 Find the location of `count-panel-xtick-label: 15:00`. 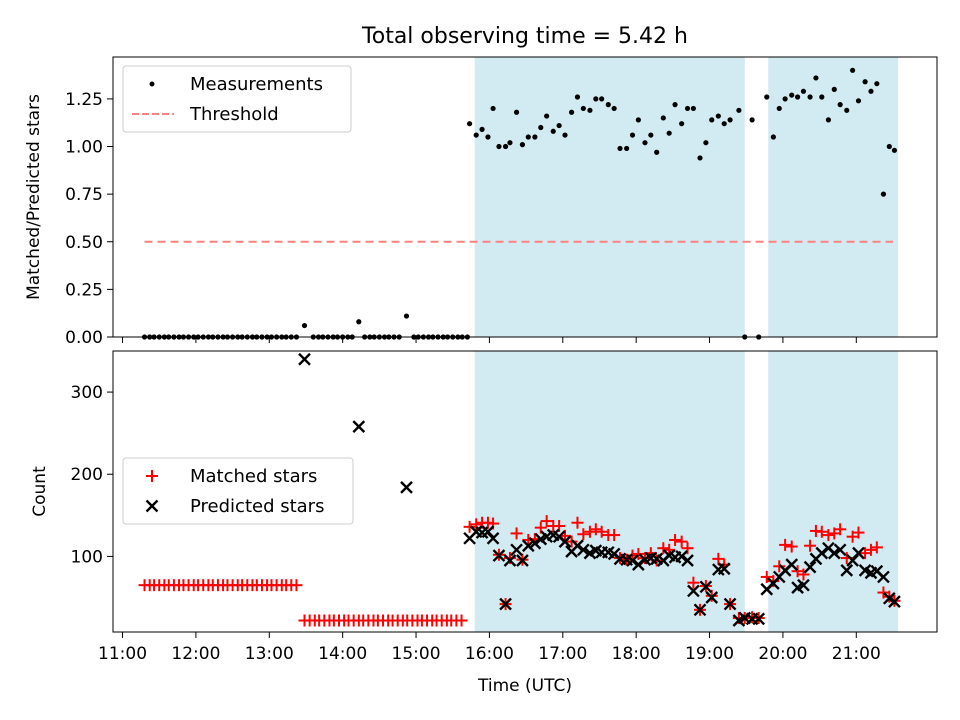

count-panel-xtick-label: 15:00 is located at coordinates (416, 654).